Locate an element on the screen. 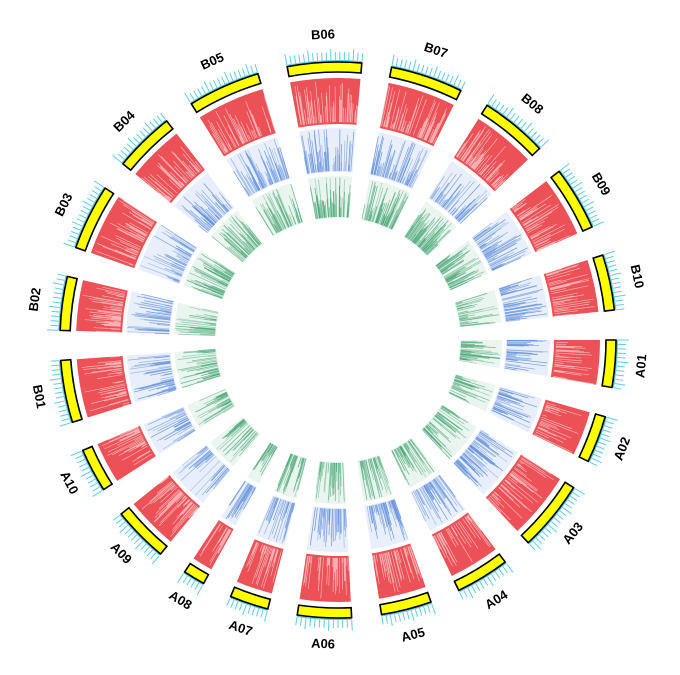  chromosome-label-b01: B01 is located at coordinates (39, 396).